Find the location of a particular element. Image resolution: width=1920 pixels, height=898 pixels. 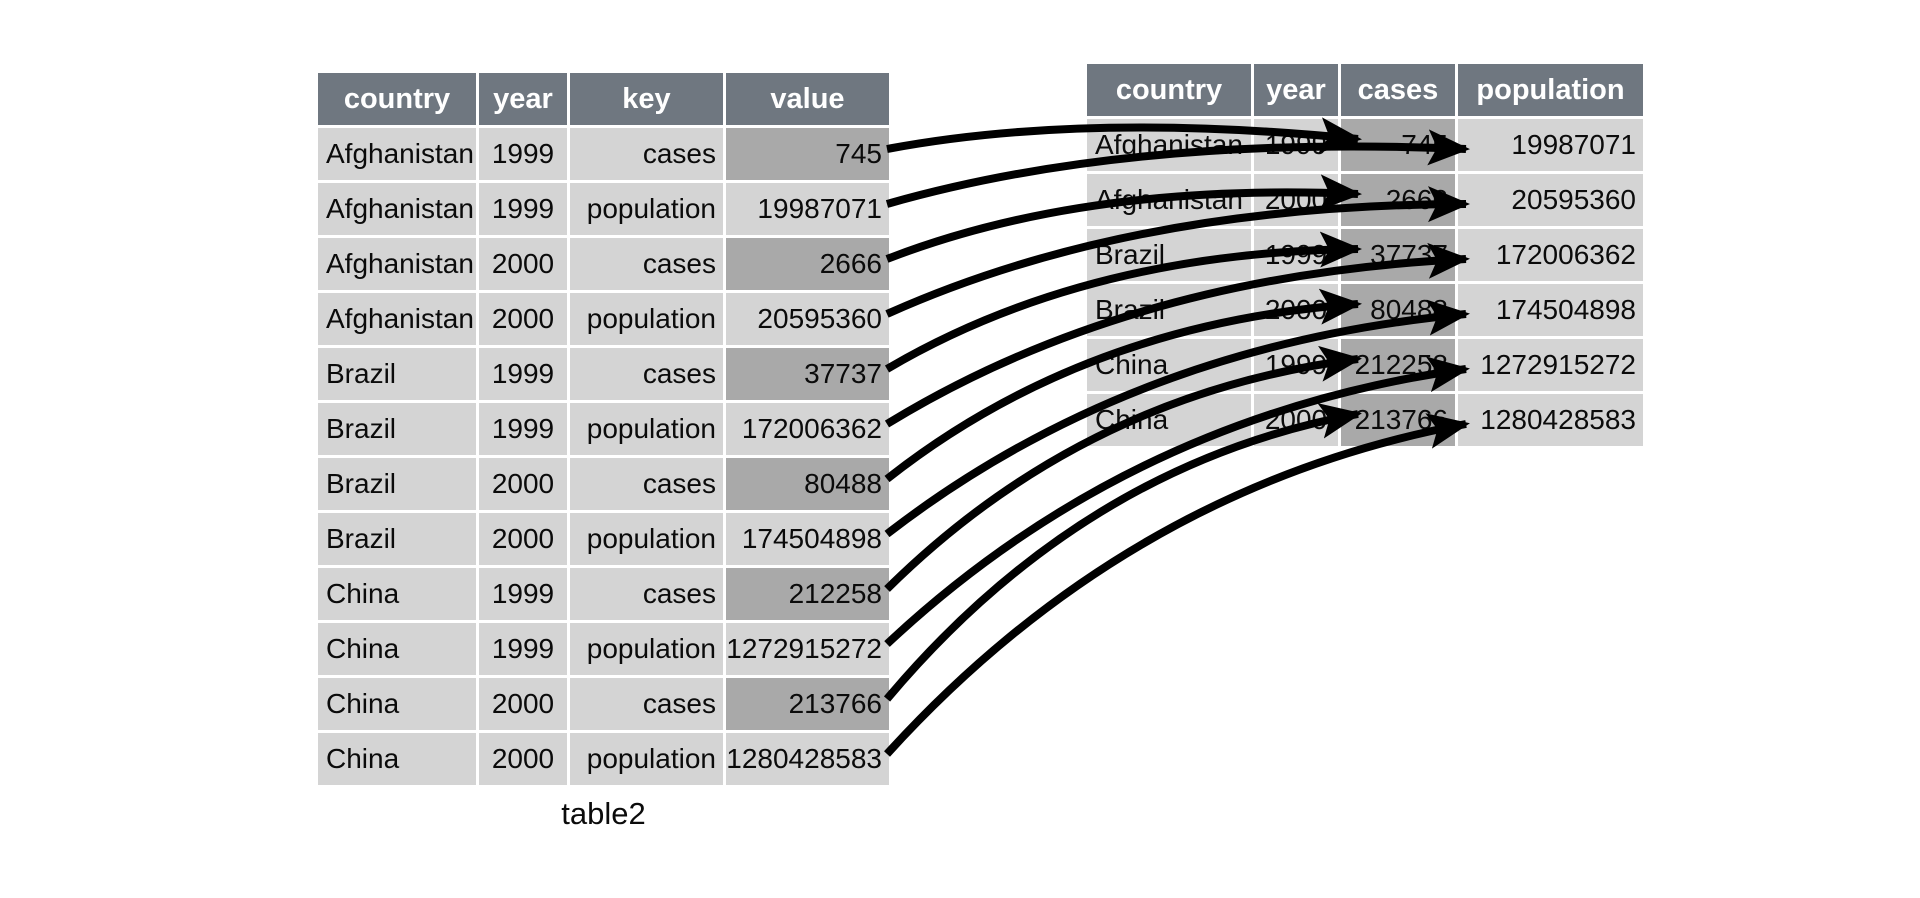

left-table-cell-value: 213766 is located at coordinates (807, 704).